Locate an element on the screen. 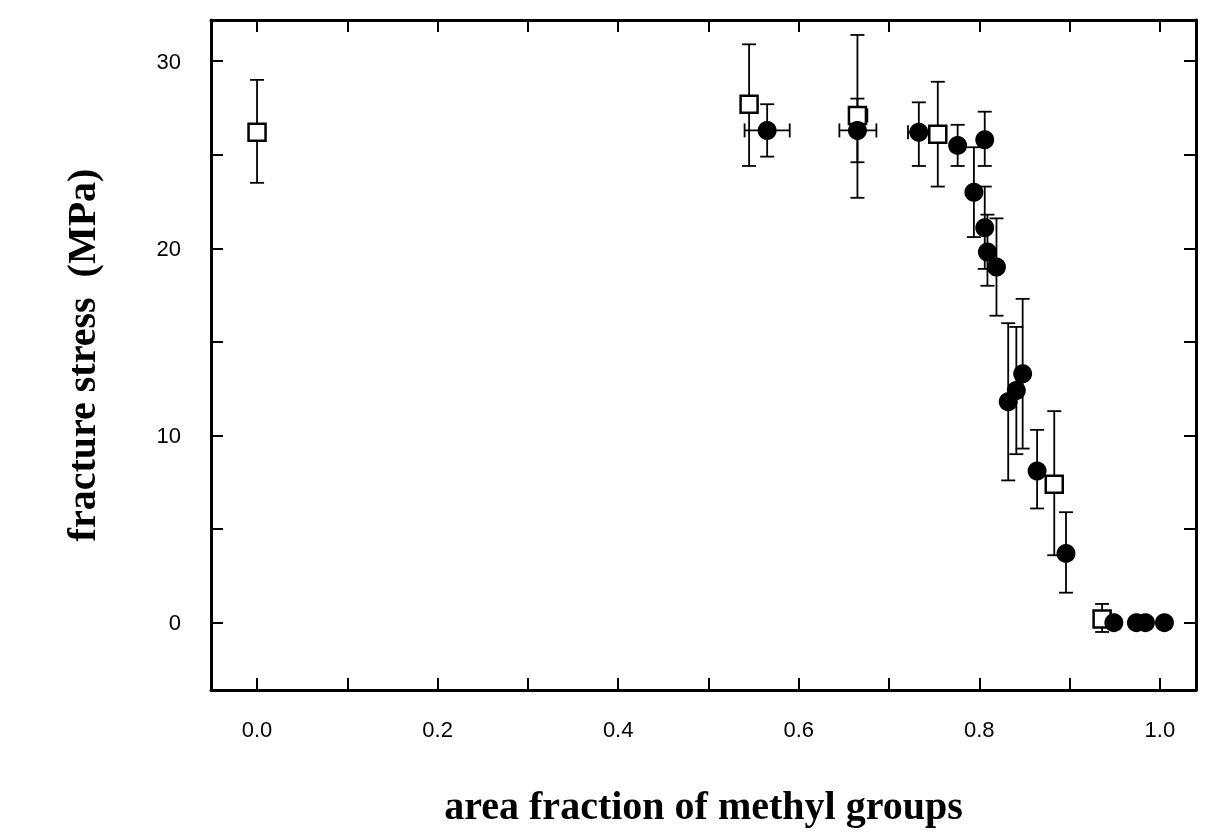 The image size is (1211, 838). y-tick-label: 20 is located at coordinates (168, 248).